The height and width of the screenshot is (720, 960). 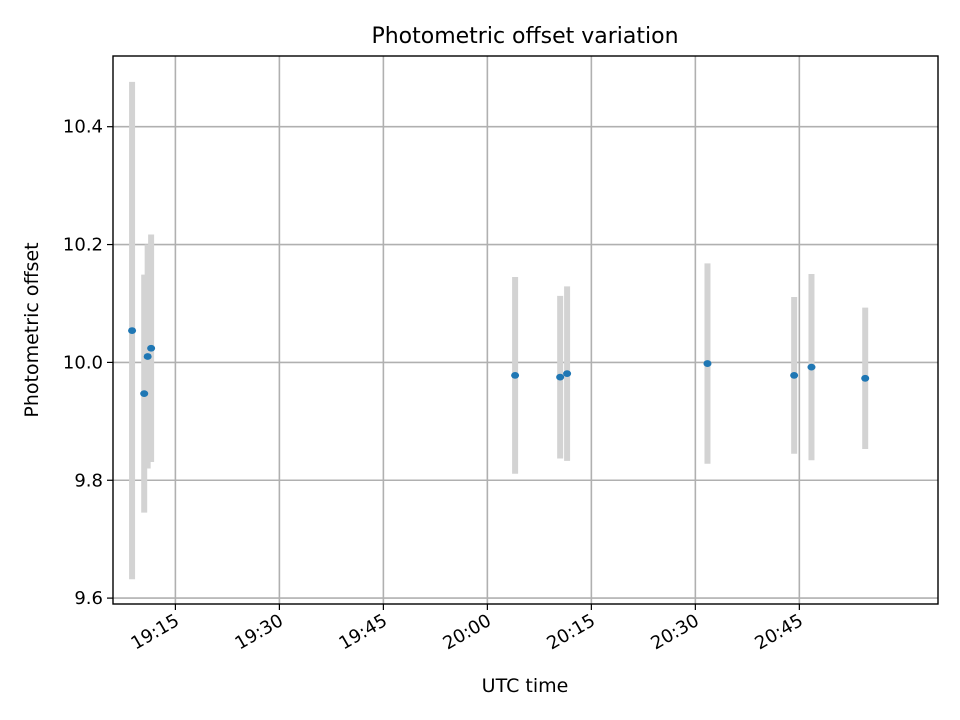 I want to click on point-layer, so click(x=499, y=362).